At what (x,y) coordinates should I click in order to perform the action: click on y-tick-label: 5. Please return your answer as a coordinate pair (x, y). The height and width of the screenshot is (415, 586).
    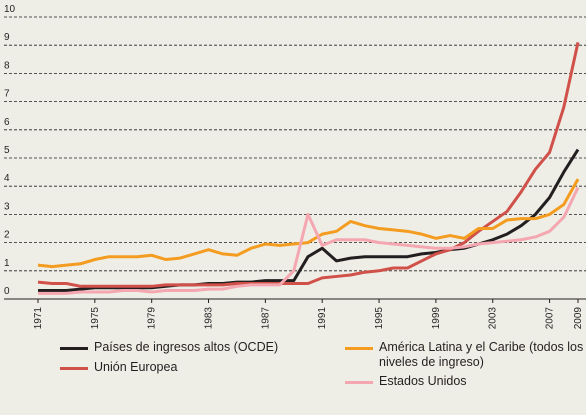
    Looking at the image, I should click on (7, 150).